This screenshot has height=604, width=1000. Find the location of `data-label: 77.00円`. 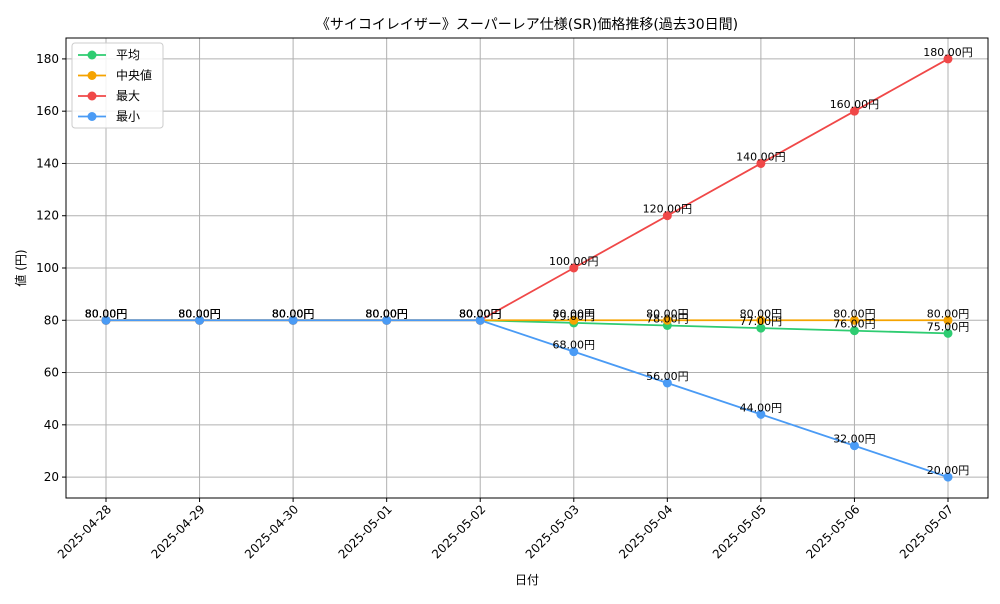

data-label: 77.00円 is located at coordinates (761, 321).